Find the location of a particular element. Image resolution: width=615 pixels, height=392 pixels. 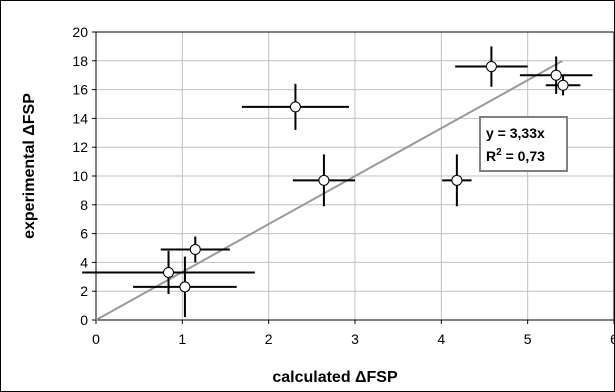

y-tick-label: 12 is located at coordinates (80, 147).